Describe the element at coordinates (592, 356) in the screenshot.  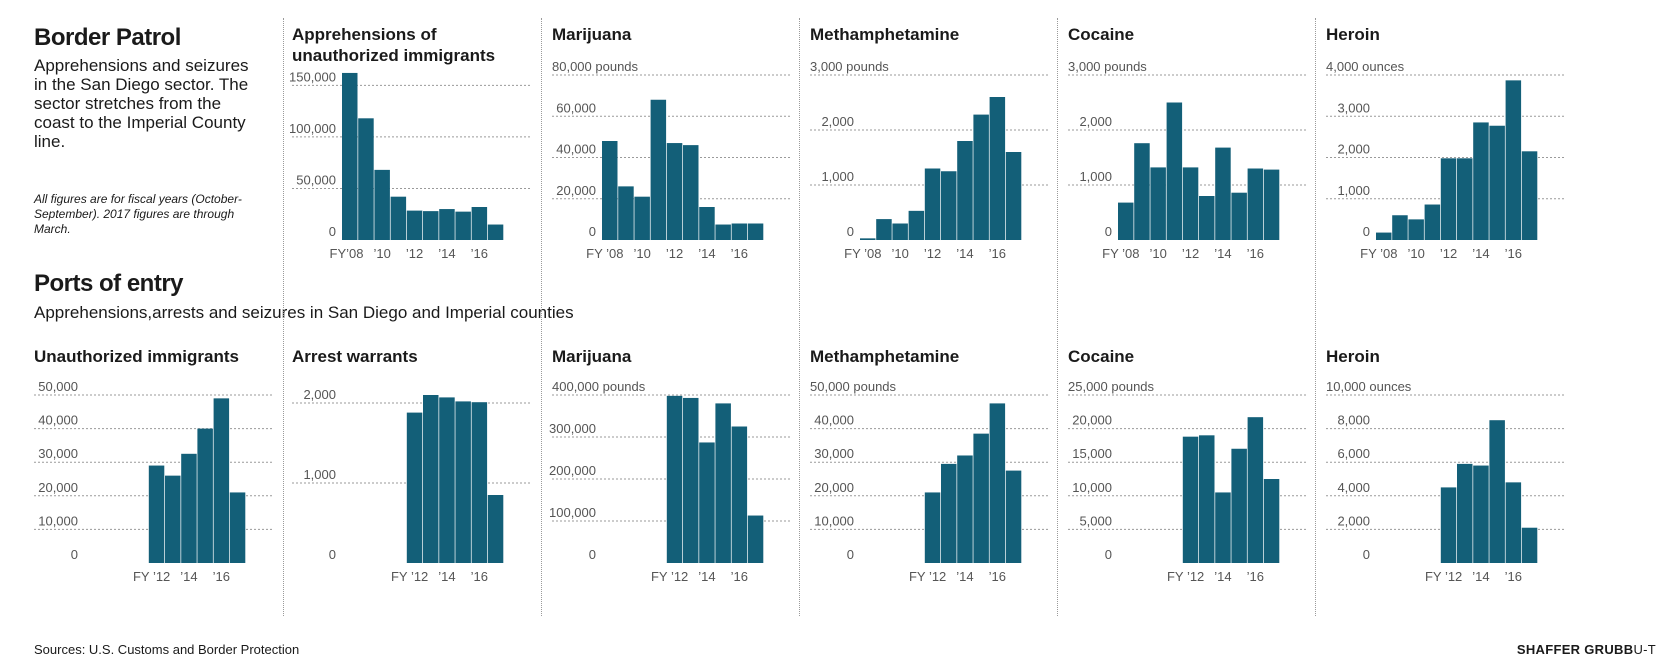
I see `chart-title-poe-marijuana: Marijuana` at that location.